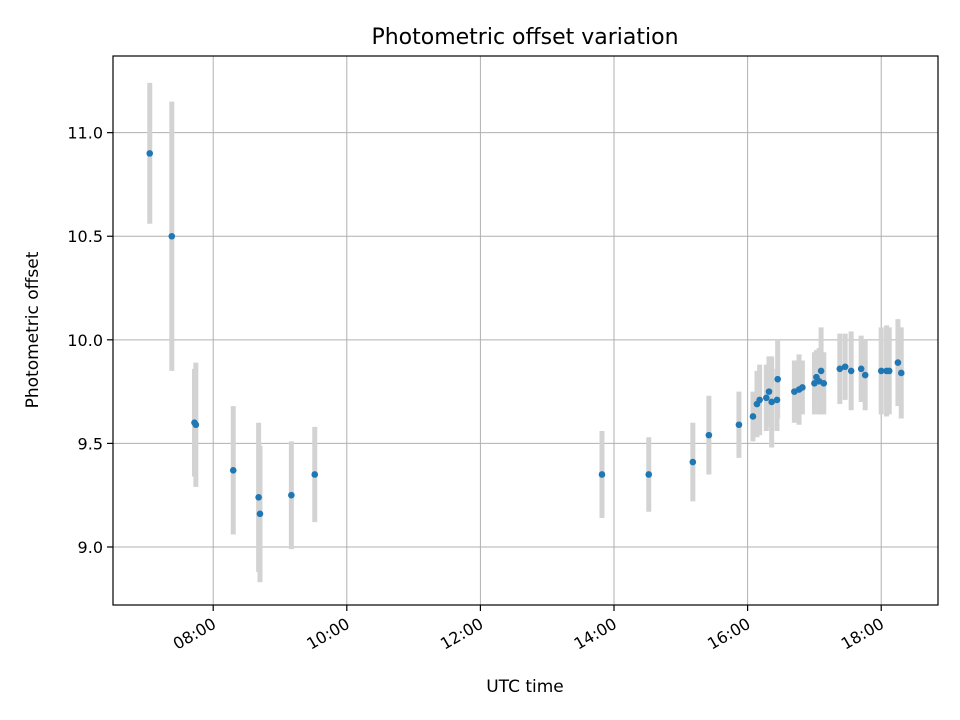 This screenshot has height=720, width=960. I want to click on y-axis: 9.0 9.5 10.0 10.5 11.0, so click(90, 340).